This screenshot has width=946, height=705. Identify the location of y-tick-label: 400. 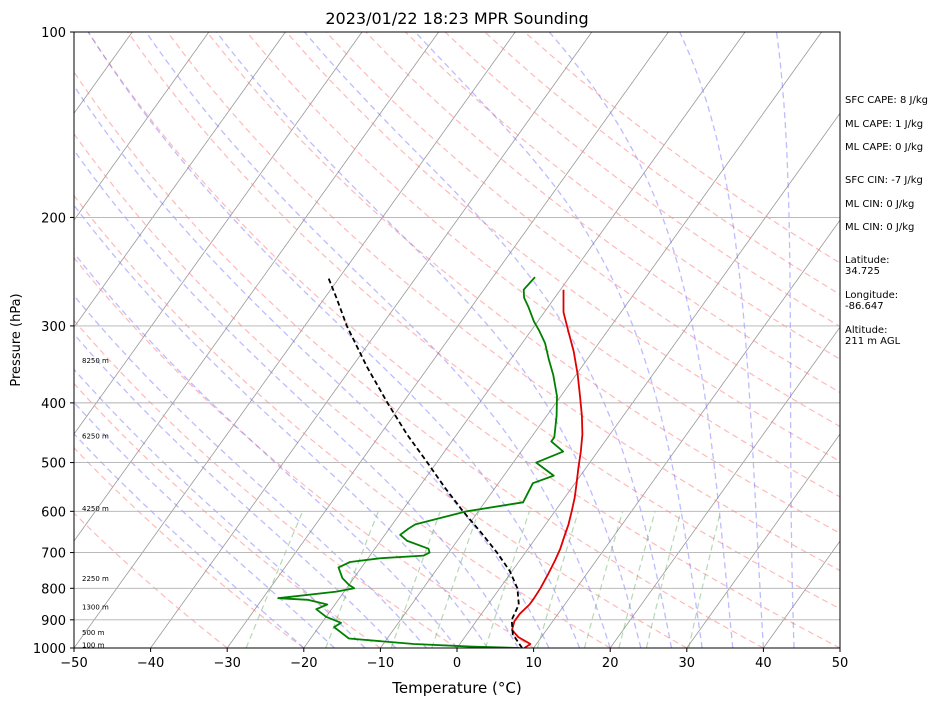
(53, 404).